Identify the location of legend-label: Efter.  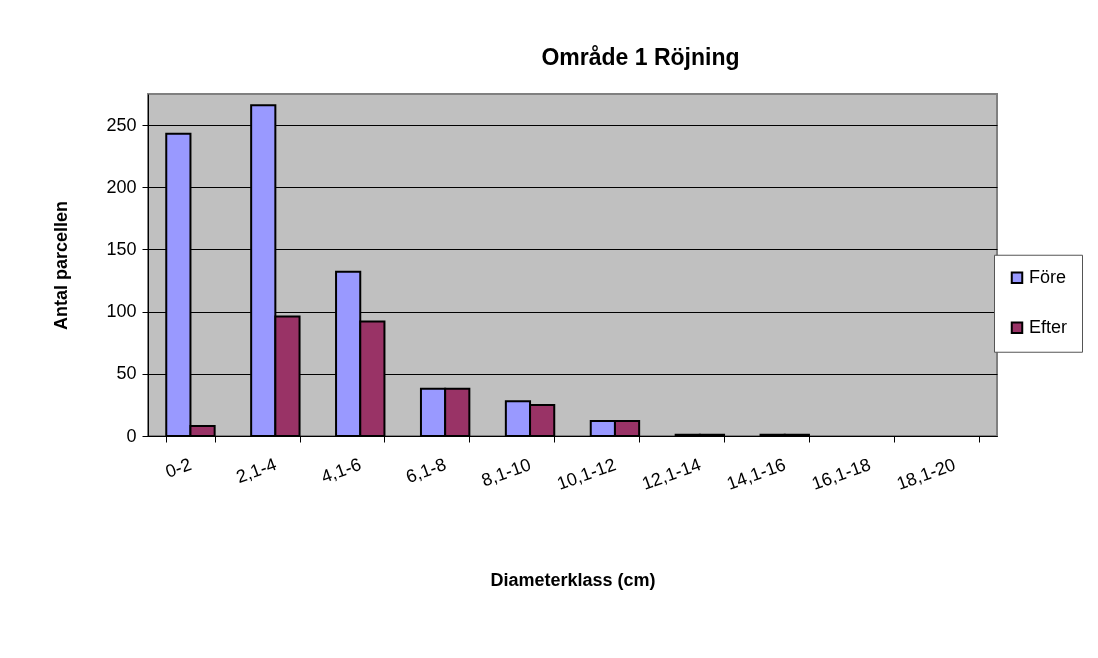
(1048, 326).